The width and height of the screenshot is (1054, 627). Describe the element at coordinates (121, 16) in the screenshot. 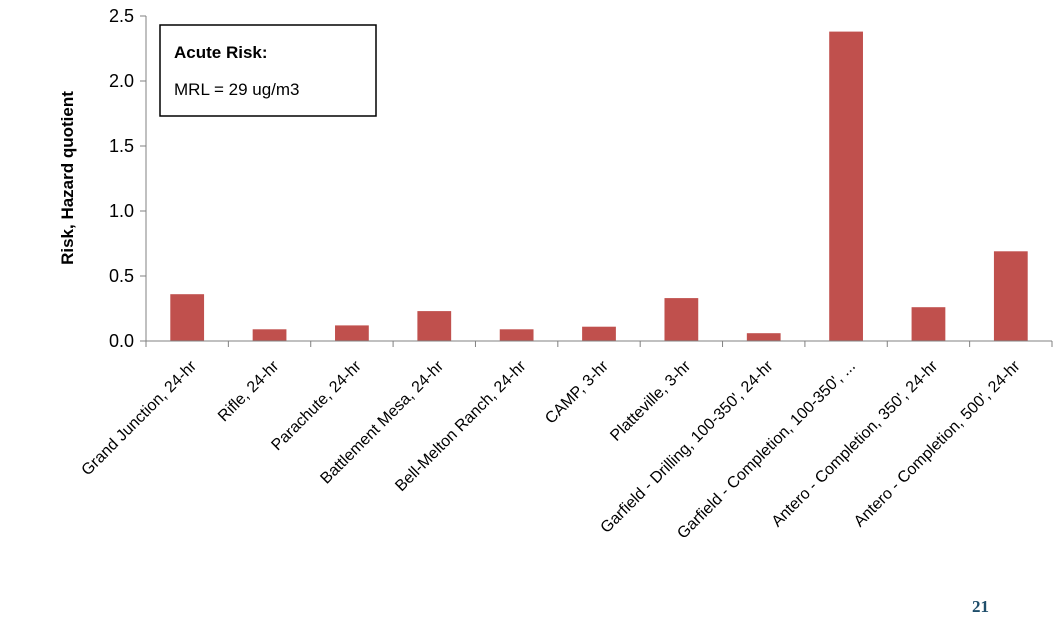

I see `y-tick-label: 2.5` at that location.